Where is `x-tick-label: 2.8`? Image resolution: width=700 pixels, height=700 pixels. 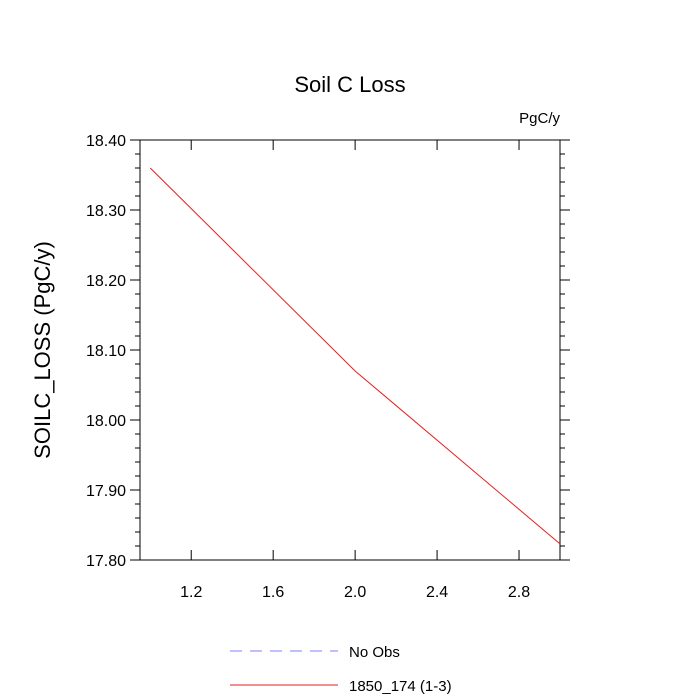
x-tick-label: 2.8 is located at coordinates (519, 592).